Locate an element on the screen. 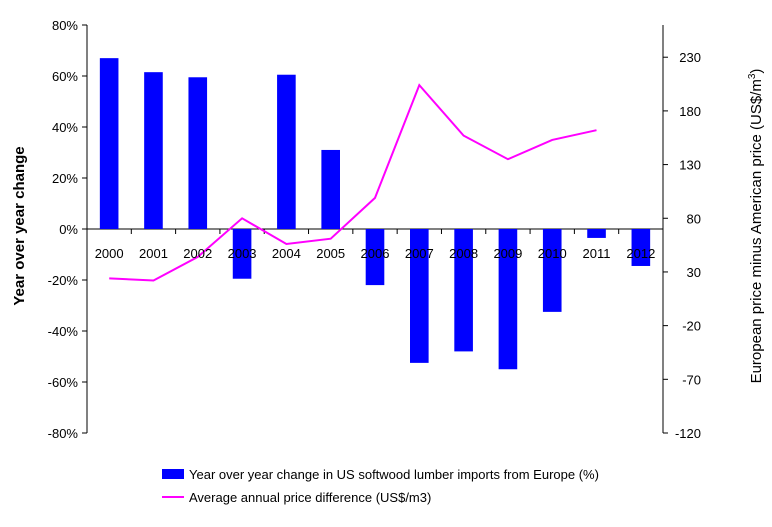  y-tick-label: 60% is located at coordinates (65, 76).